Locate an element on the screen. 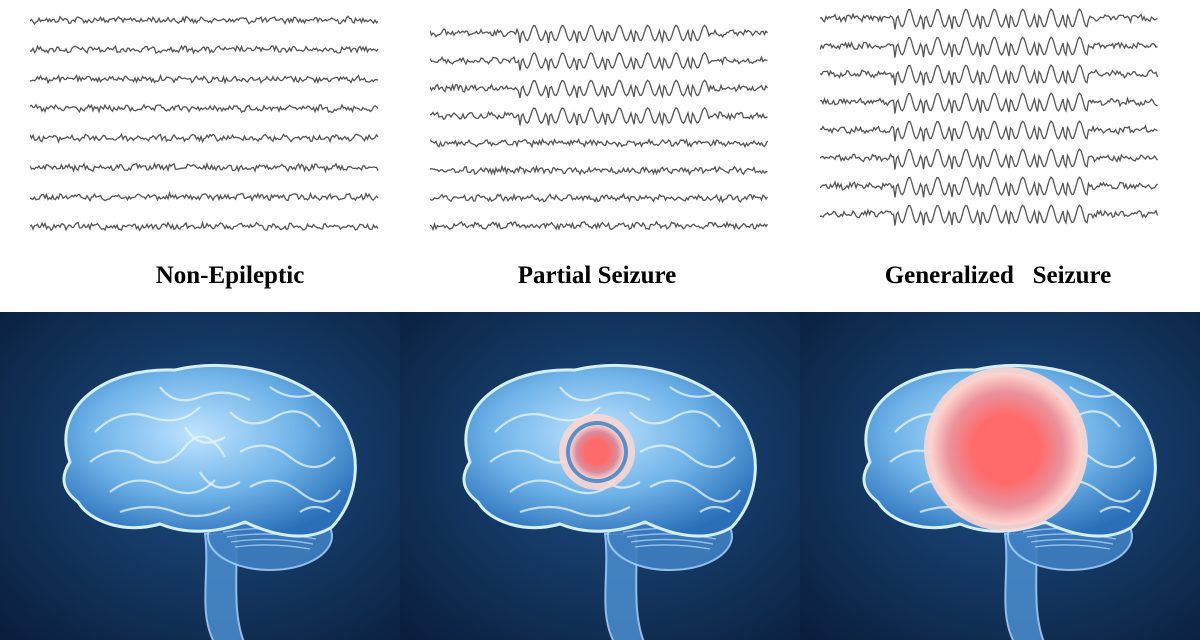  label-partial-seizure: Partial Seizure is located at coordinates (597, 275).